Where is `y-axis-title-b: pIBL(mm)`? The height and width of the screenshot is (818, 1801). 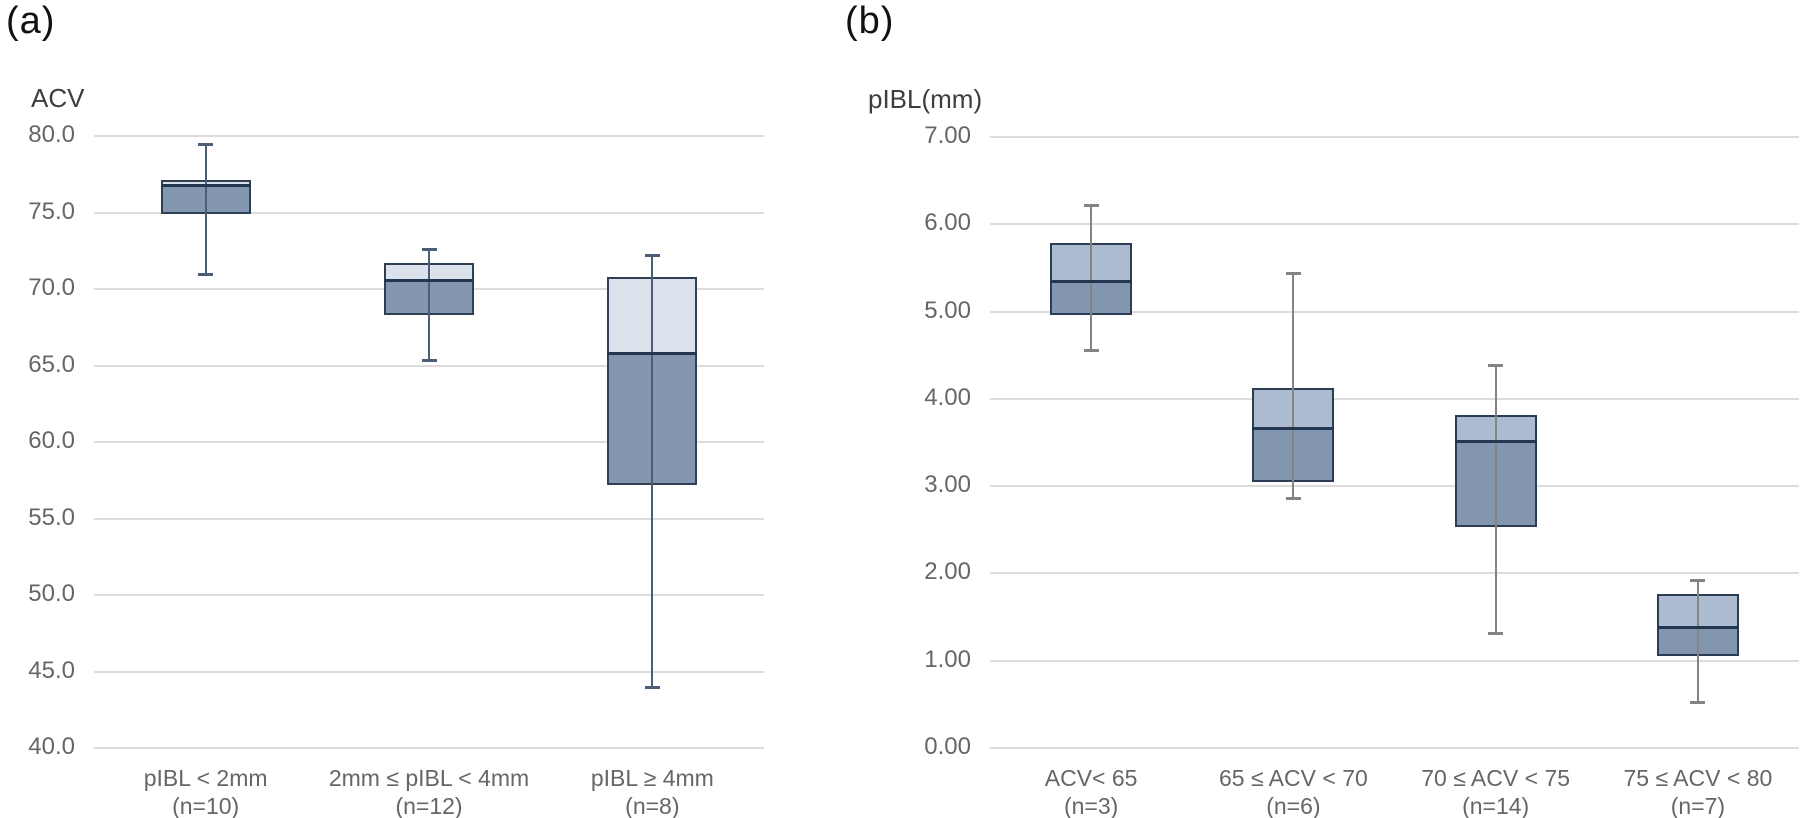
y-axis-title-b: pIBL(mm) is located at coordinates (925, 99).